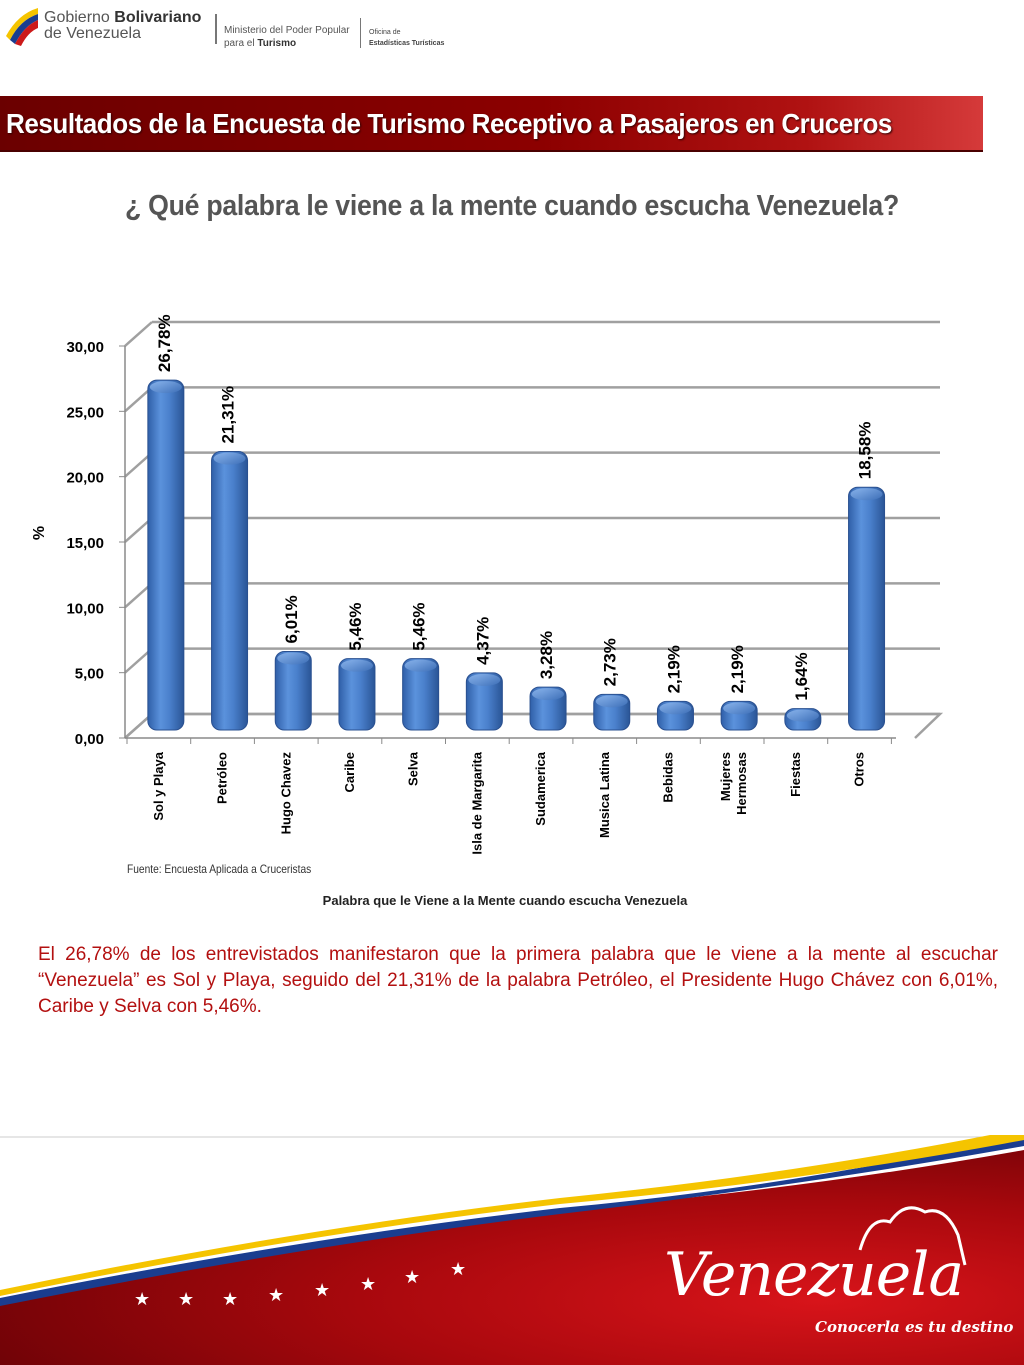 The width and height of the screenshot is (1024, 1365). What do you see at coordinates (482, 641) in the screenshot?
I see `data-label: 4,37%` at bounding box center [482, 641].